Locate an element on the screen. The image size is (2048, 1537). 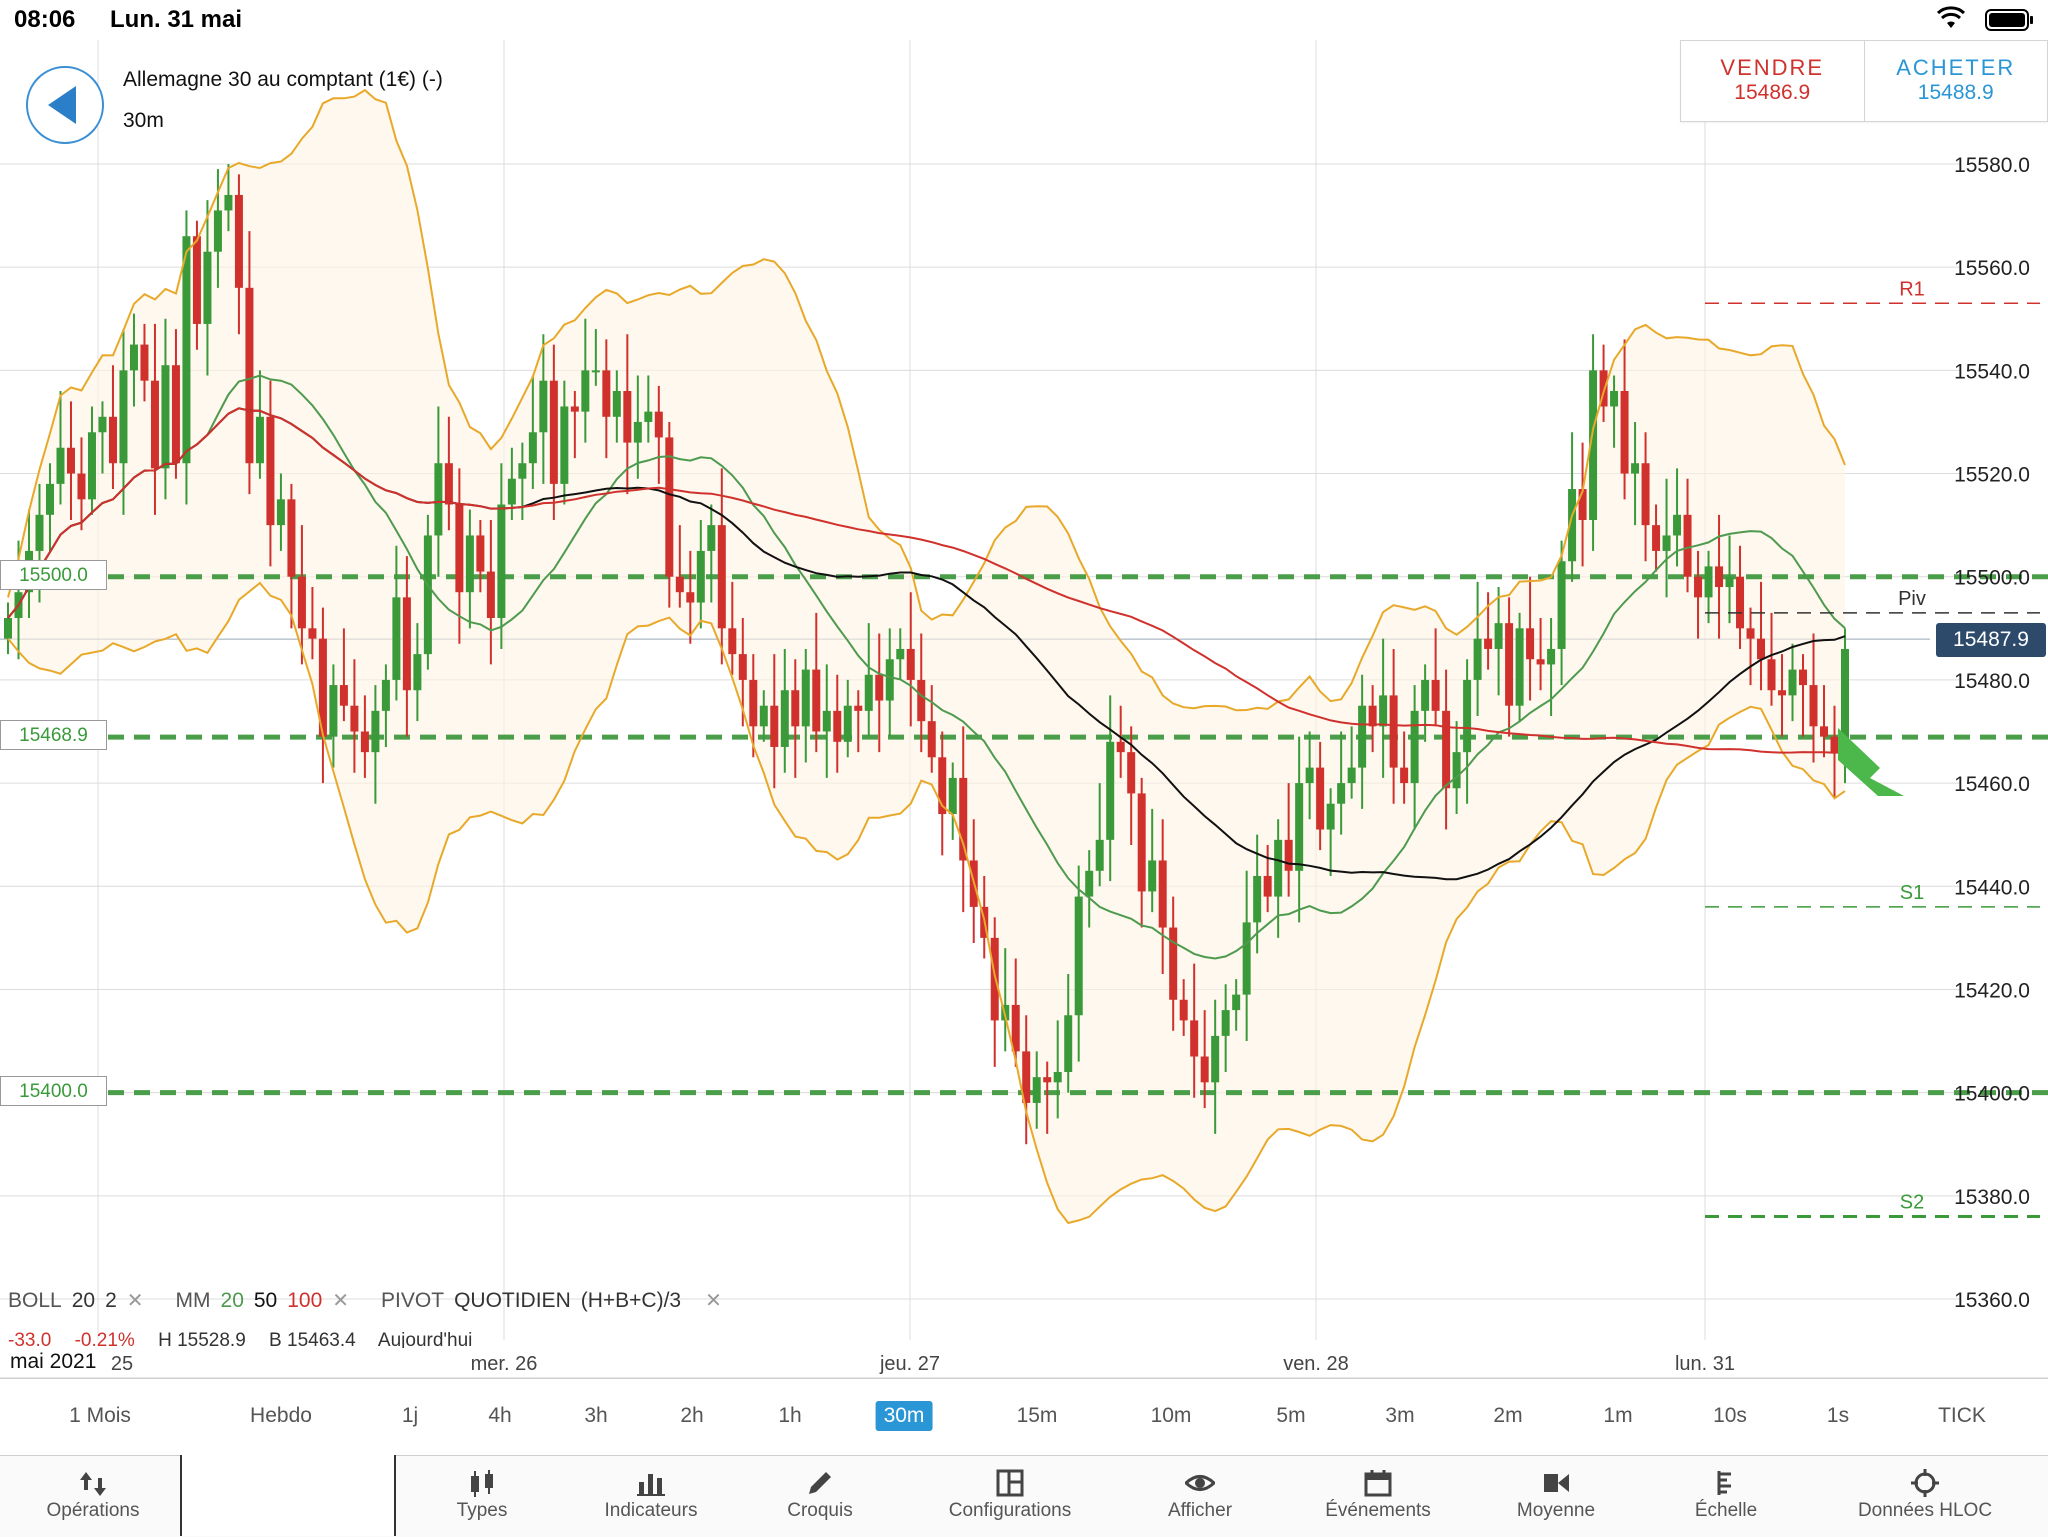
timeframe-hebdo: Hebdo is located at coordinates (281, 1415).